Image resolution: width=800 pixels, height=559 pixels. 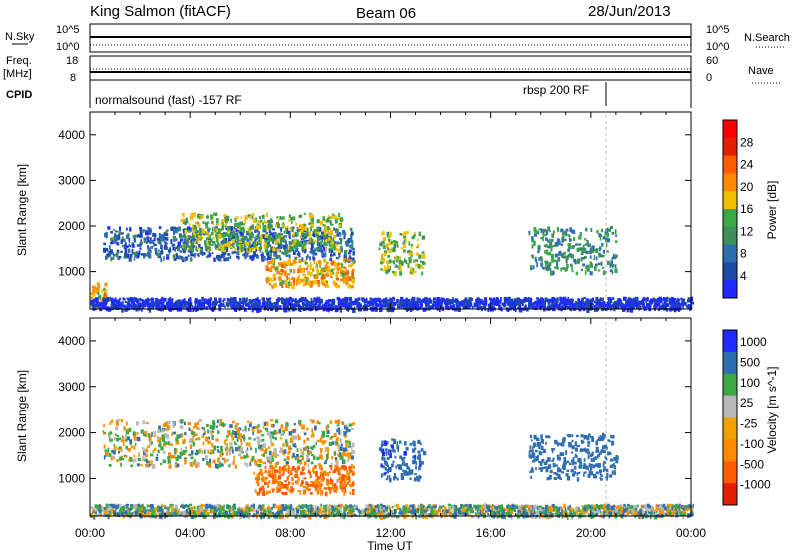 What do you see at coordinates (73, 78) in the screenshot?
I see `freq-bottom-tick: 8` at bounding box center [73, 78].